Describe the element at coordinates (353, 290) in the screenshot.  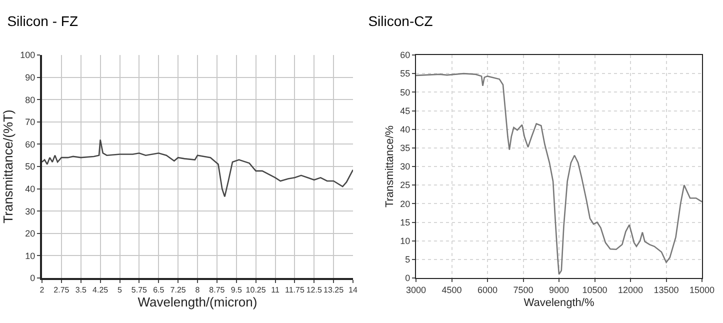
I see `x-tick-label: 14` at that location.